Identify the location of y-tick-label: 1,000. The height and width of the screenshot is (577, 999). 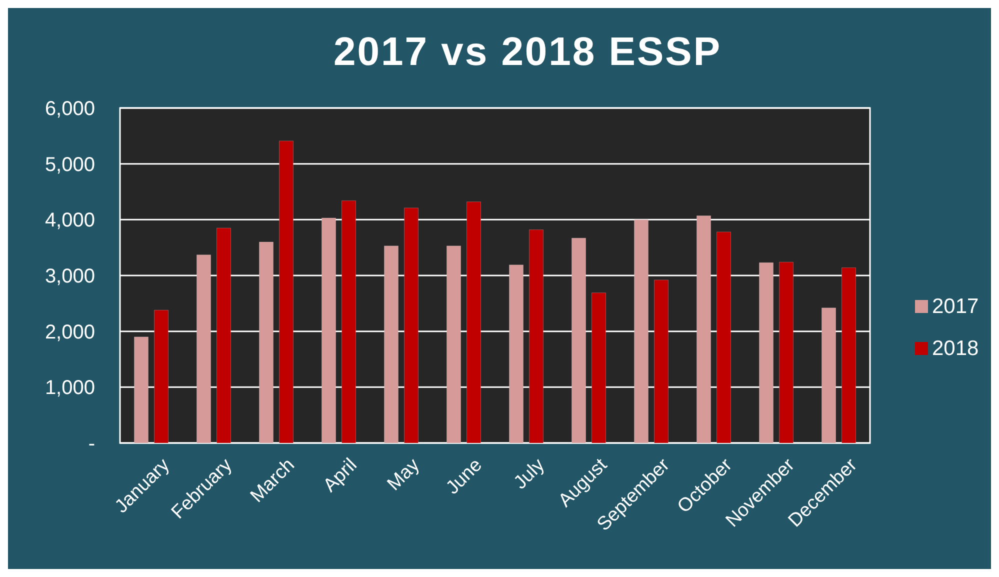
(69, 388).